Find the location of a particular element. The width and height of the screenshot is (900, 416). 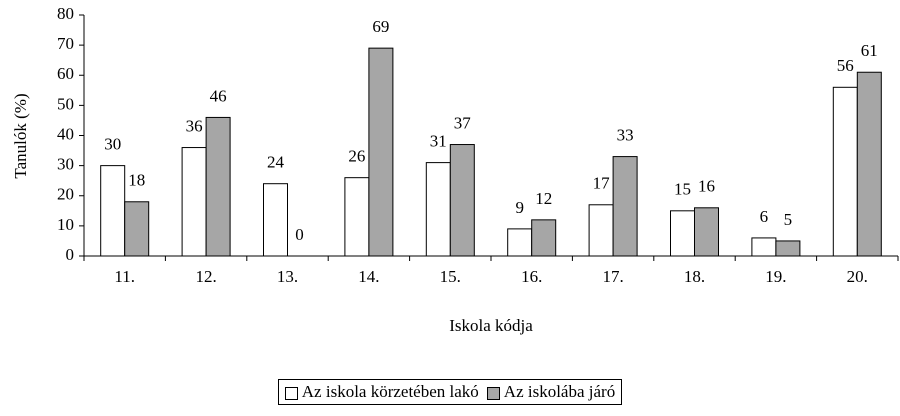

data-label: 15 is located at coordinates (682, 189).